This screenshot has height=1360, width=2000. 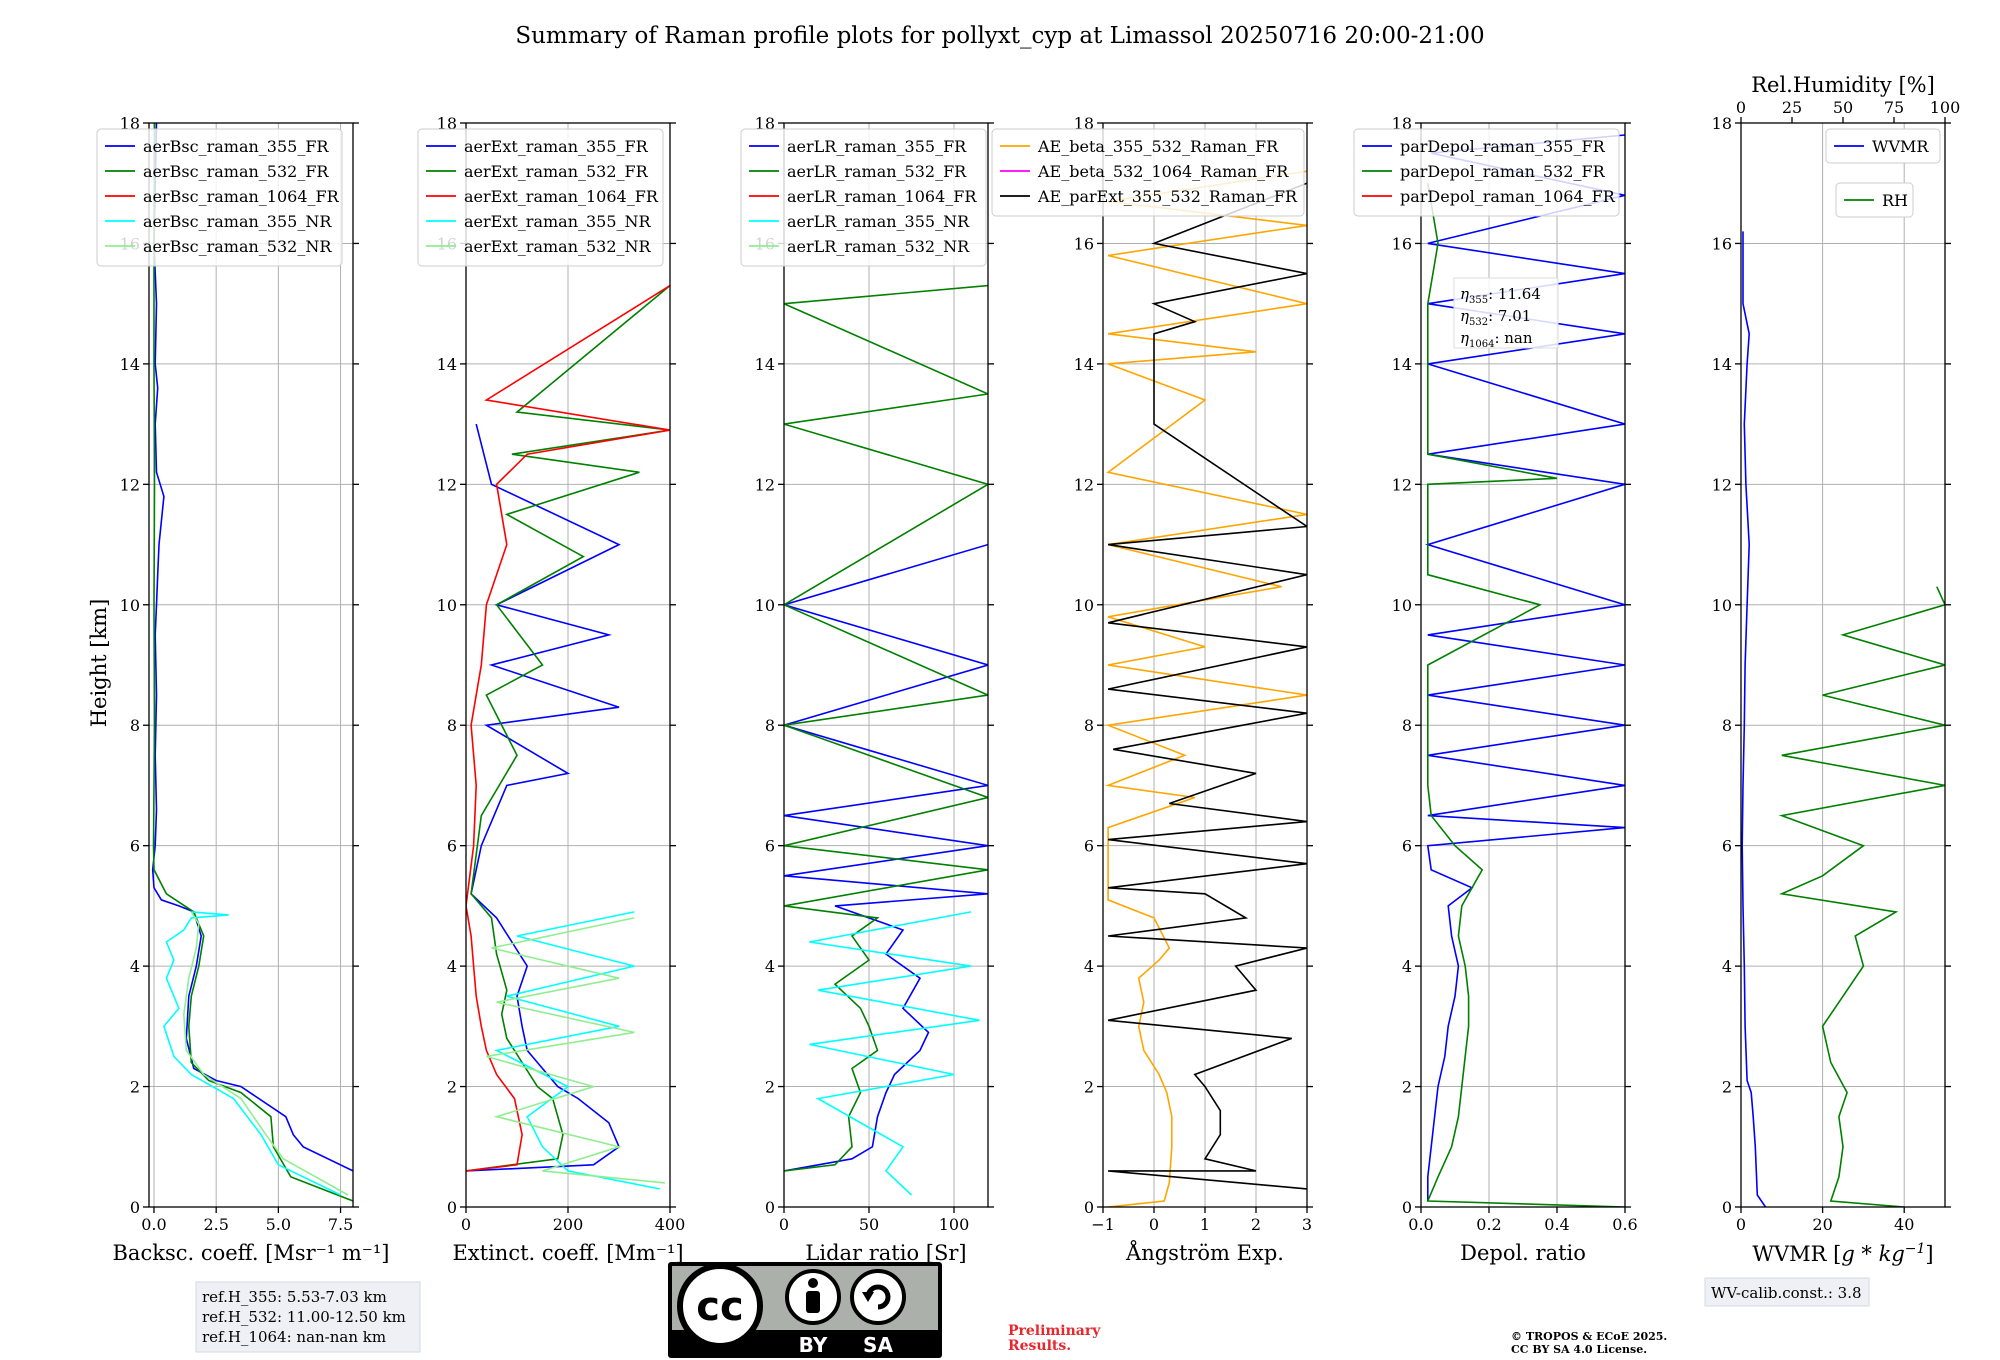 I want to click on legend-entry: aerExt_raman_355_NR, so click(x=558, y=221).